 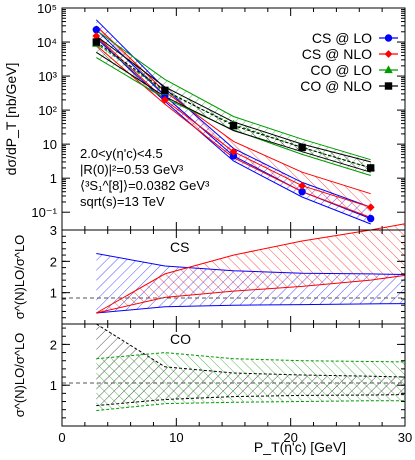 What do you see at coordinates (19, 277) in the screenshot?
I see `y-axis-label-ratio-middle: σ^(N)LO/σ^LO` at bounding box center [19, 277].